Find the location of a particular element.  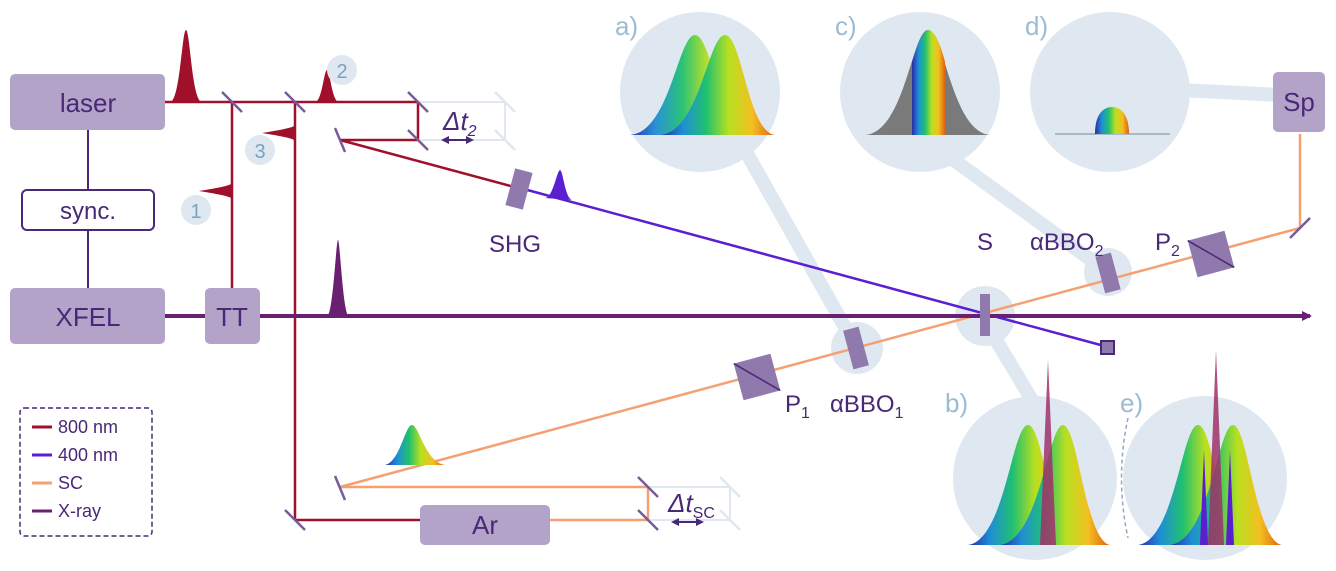

abbo1-label: αBBO1 is located at coordinates (867, 406).